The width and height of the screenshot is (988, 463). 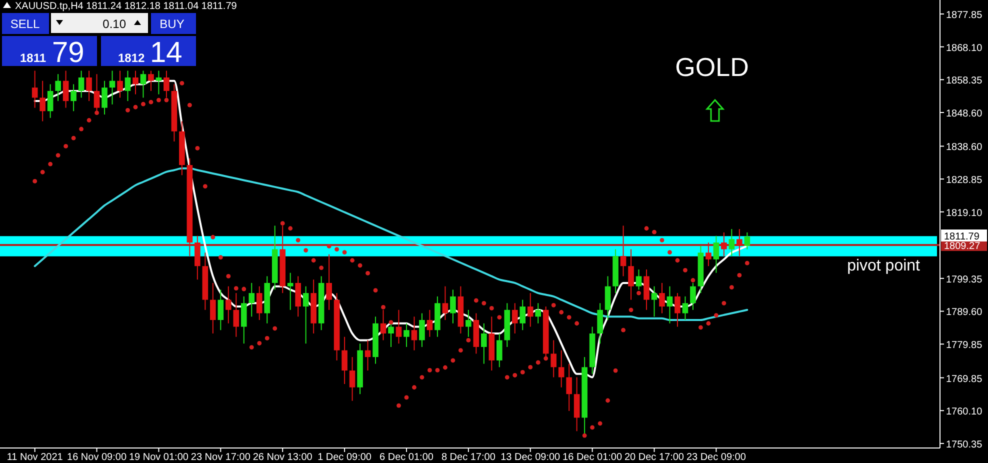 I want to click on x-tick-label: 19 Nov 01:00, so click(x=158, y=457).